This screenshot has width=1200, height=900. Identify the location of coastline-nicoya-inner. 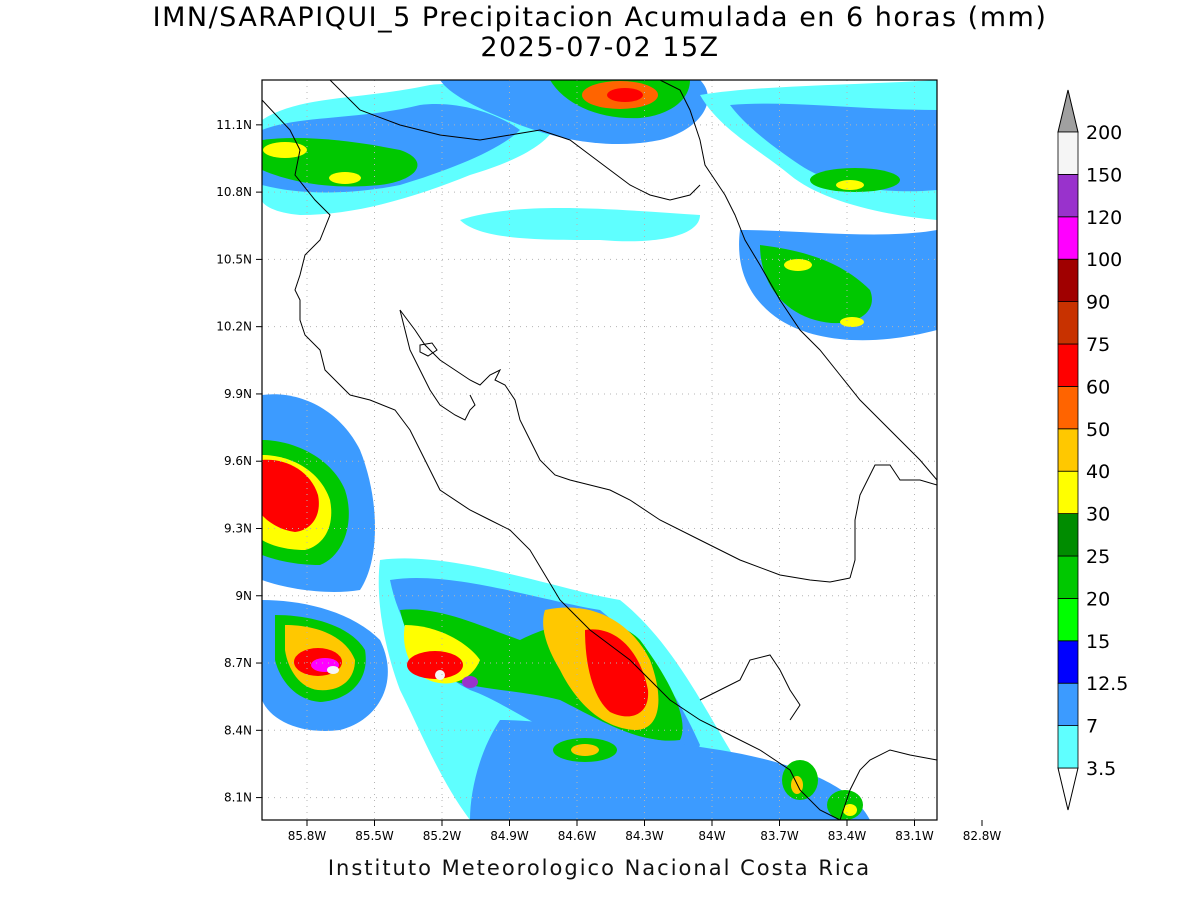
(437, 365).